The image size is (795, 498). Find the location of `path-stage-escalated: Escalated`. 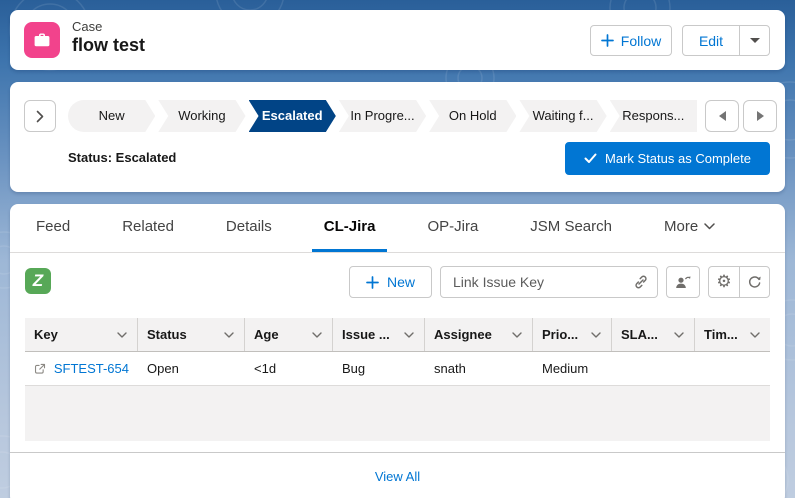

path-stage-escalated: Escalated is located at coordinates (292, 116).